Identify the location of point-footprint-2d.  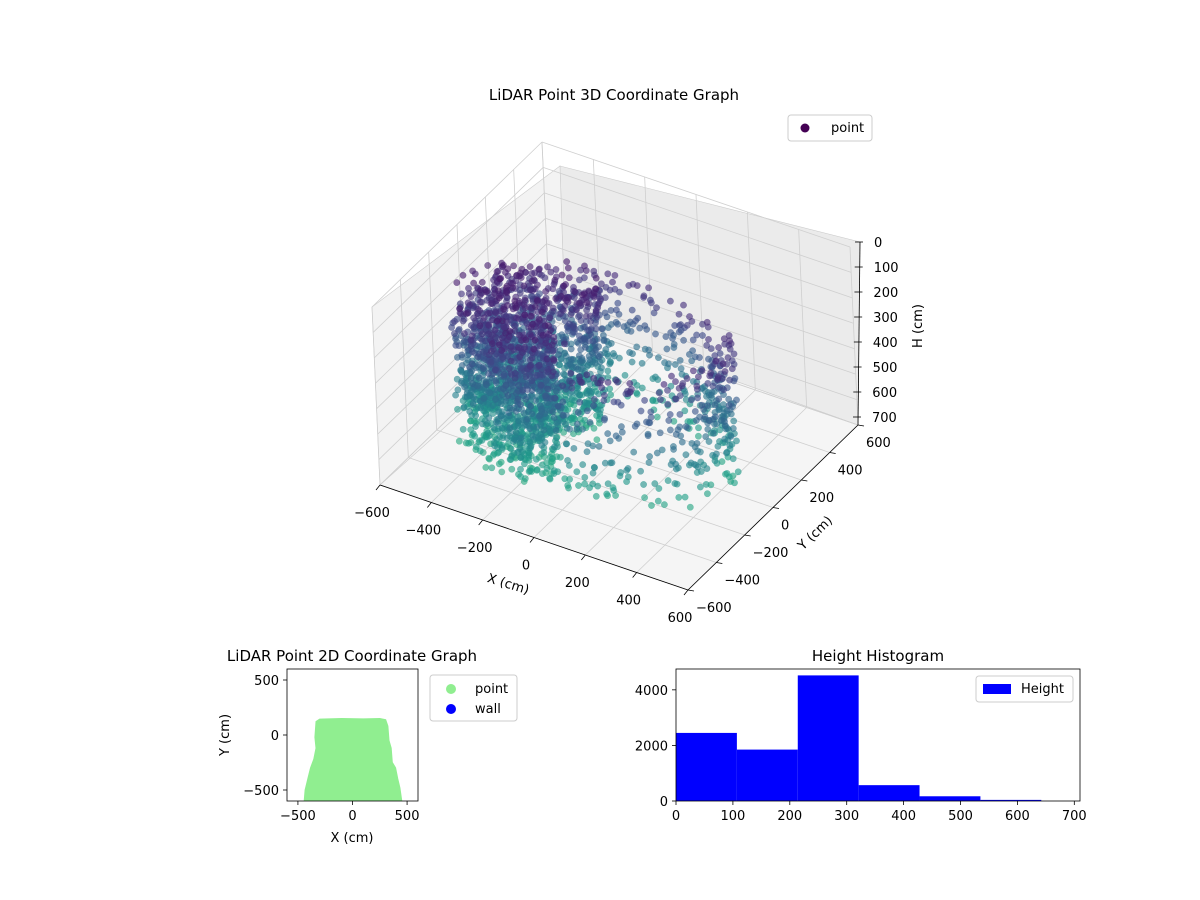
(353, 759).